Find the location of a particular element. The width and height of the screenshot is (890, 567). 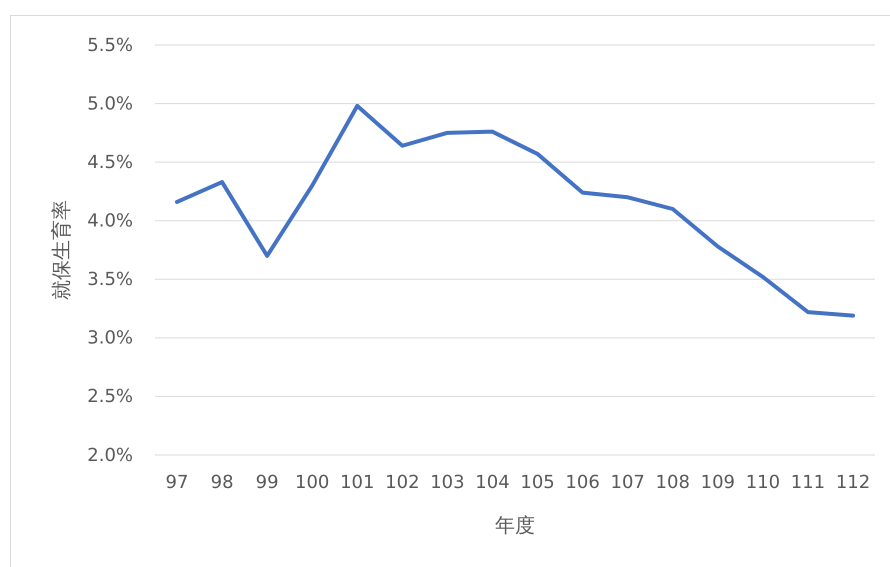

x-tick-label: 111 is located at coordinates (808, 482).